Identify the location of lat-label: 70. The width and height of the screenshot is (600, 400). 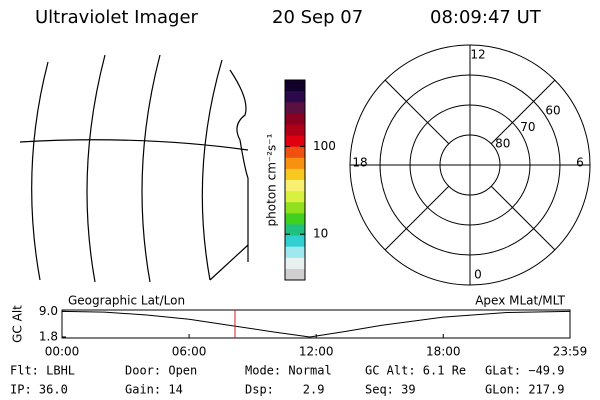
(527, 127).